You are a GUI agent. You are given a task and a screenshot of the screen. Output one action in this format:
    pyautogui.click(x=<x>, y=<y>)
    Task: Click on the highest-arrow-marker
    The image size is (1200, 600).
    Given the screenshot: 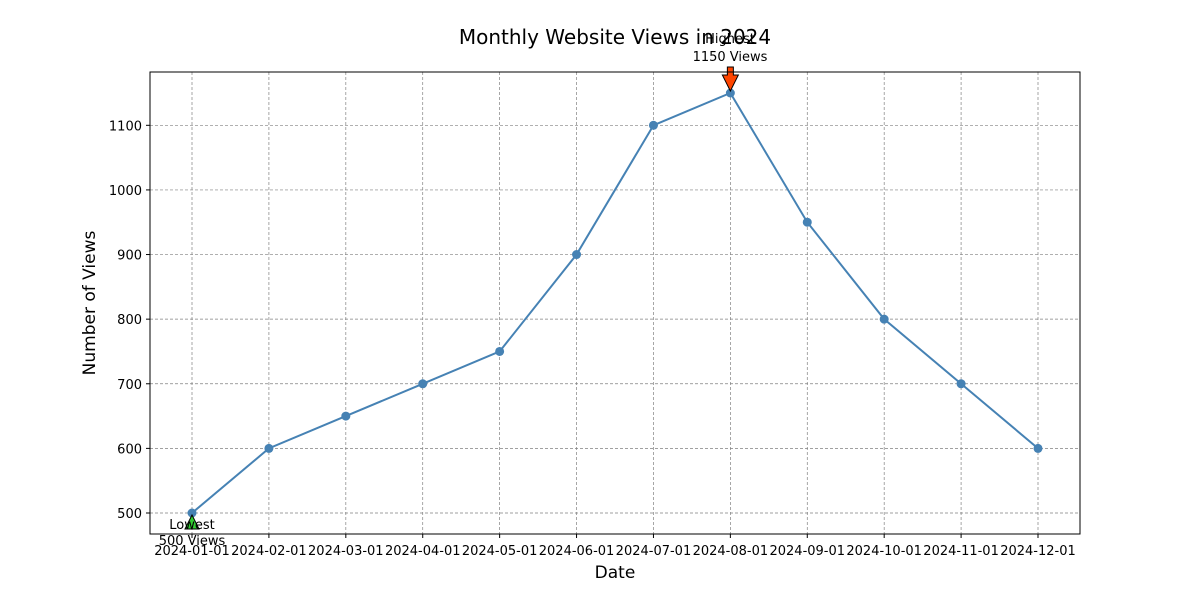 What is the action you would take?
    pyautogui.click(x=730, y=79)
    